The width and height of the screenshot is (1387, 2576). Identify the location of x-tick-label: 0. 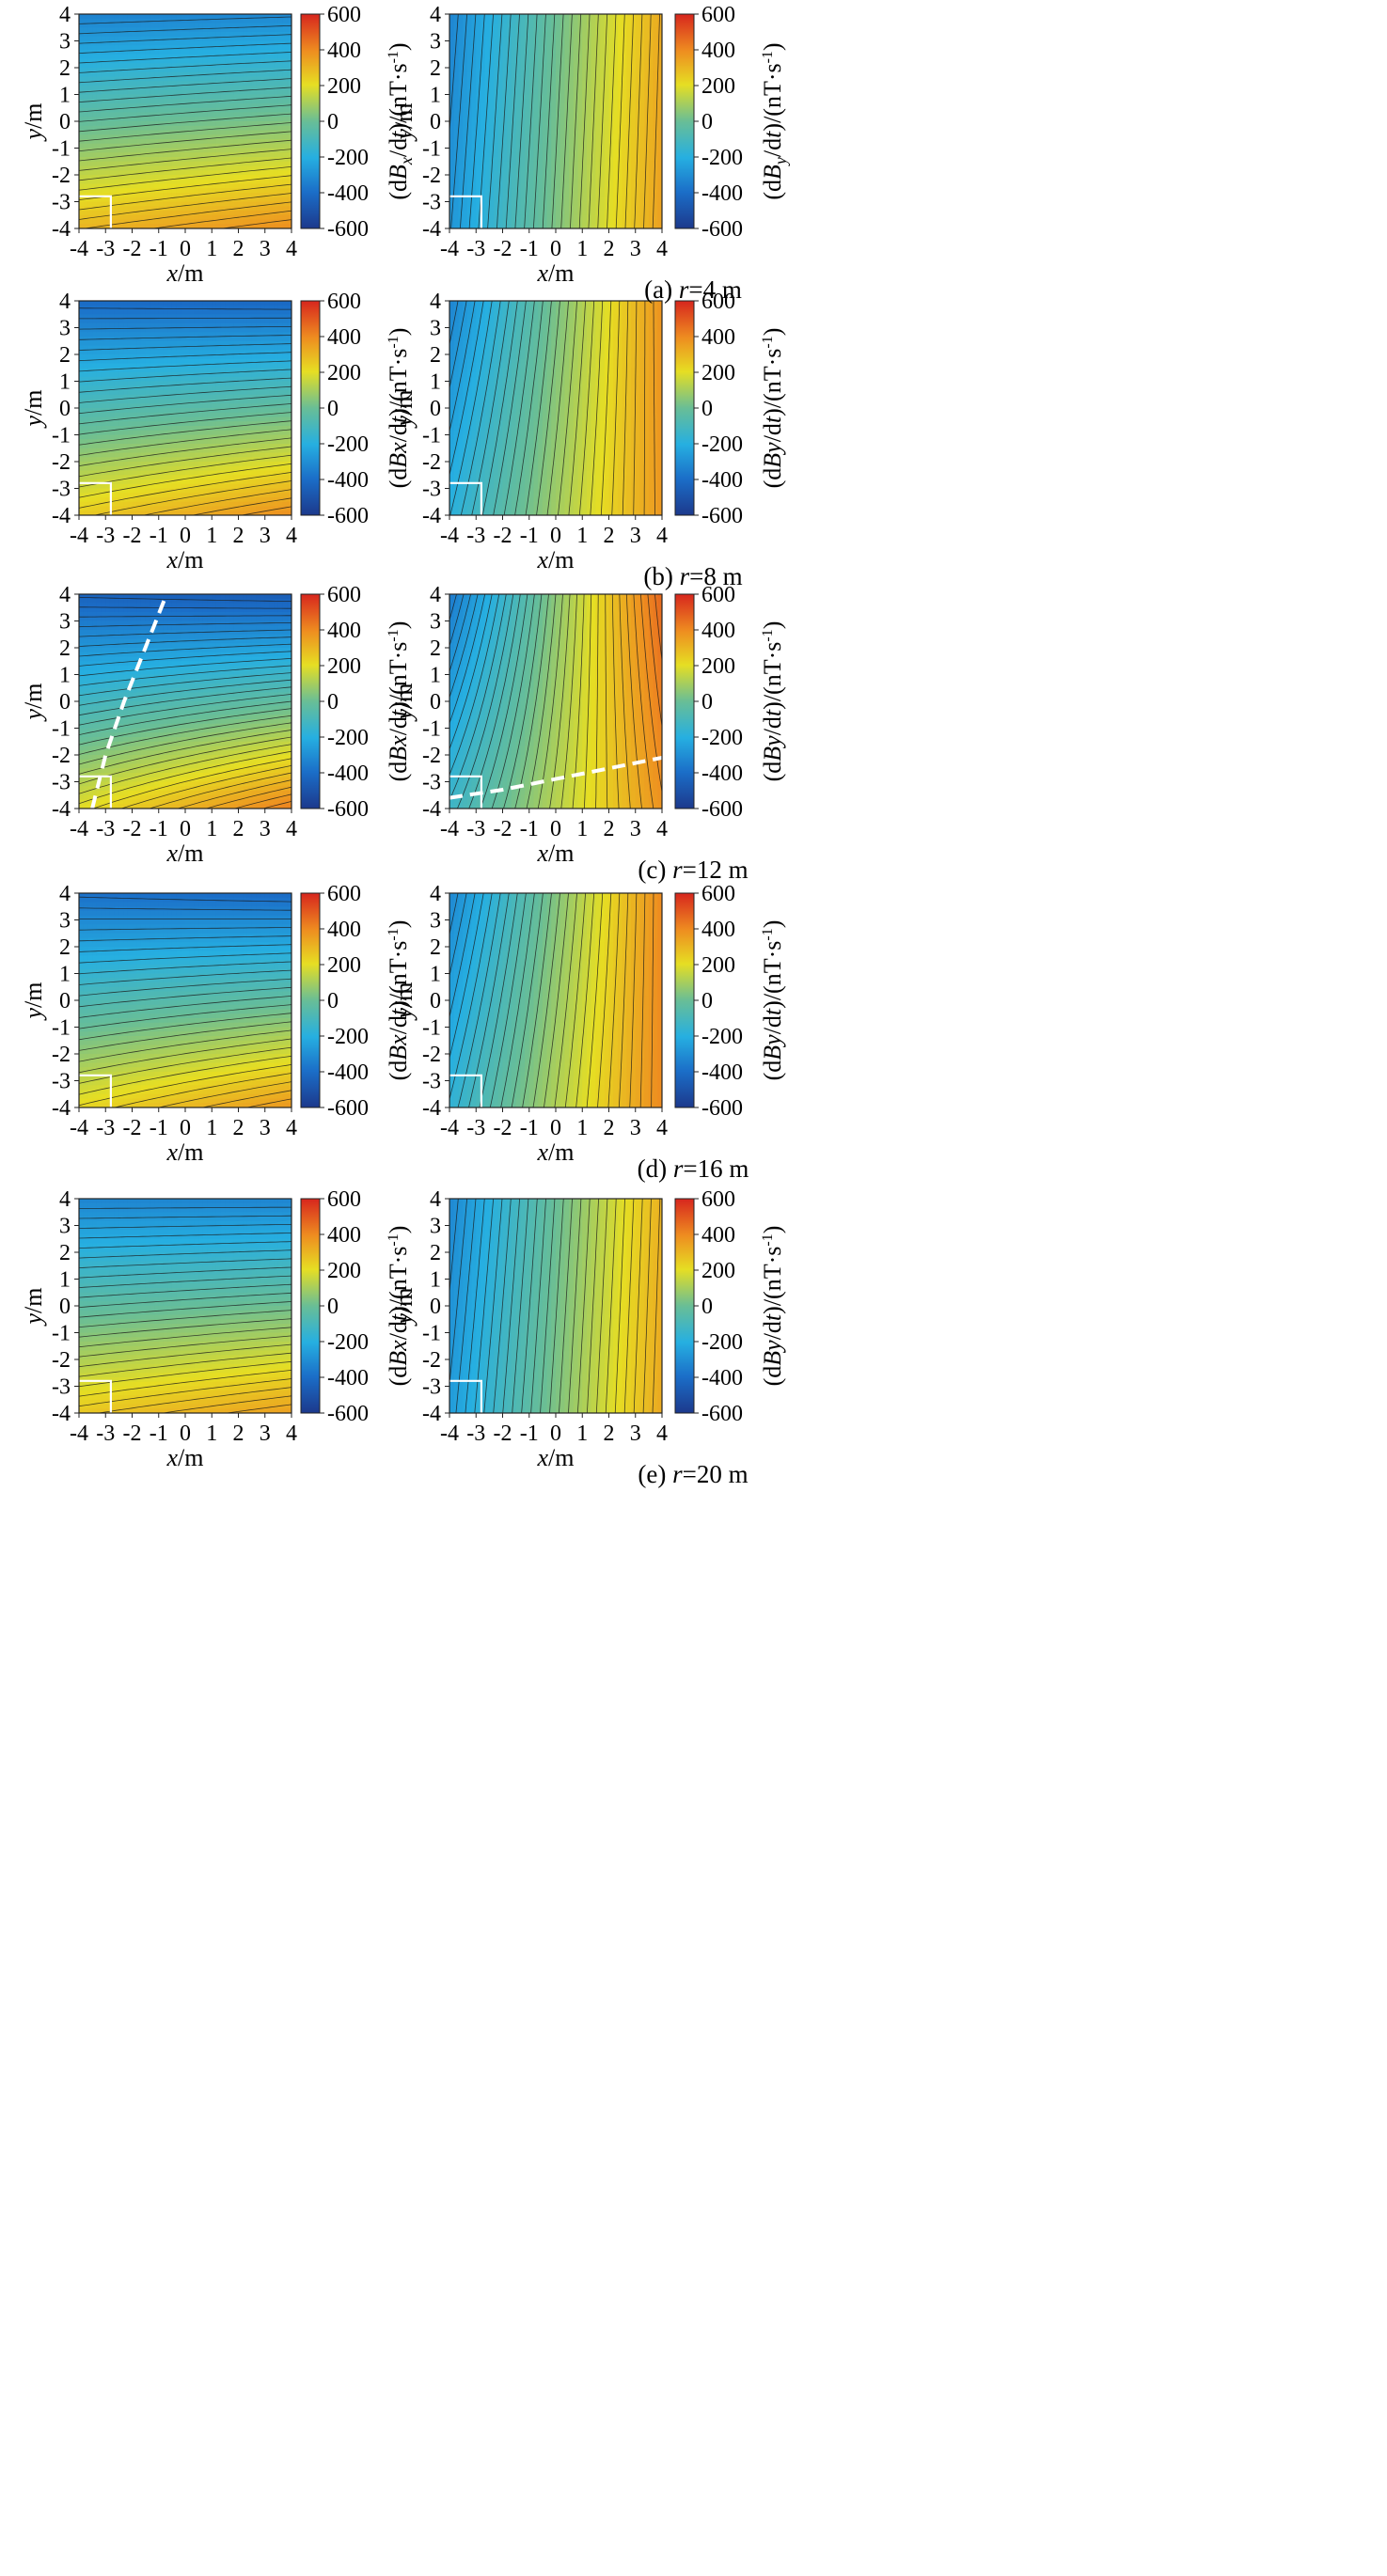
(555, 829).